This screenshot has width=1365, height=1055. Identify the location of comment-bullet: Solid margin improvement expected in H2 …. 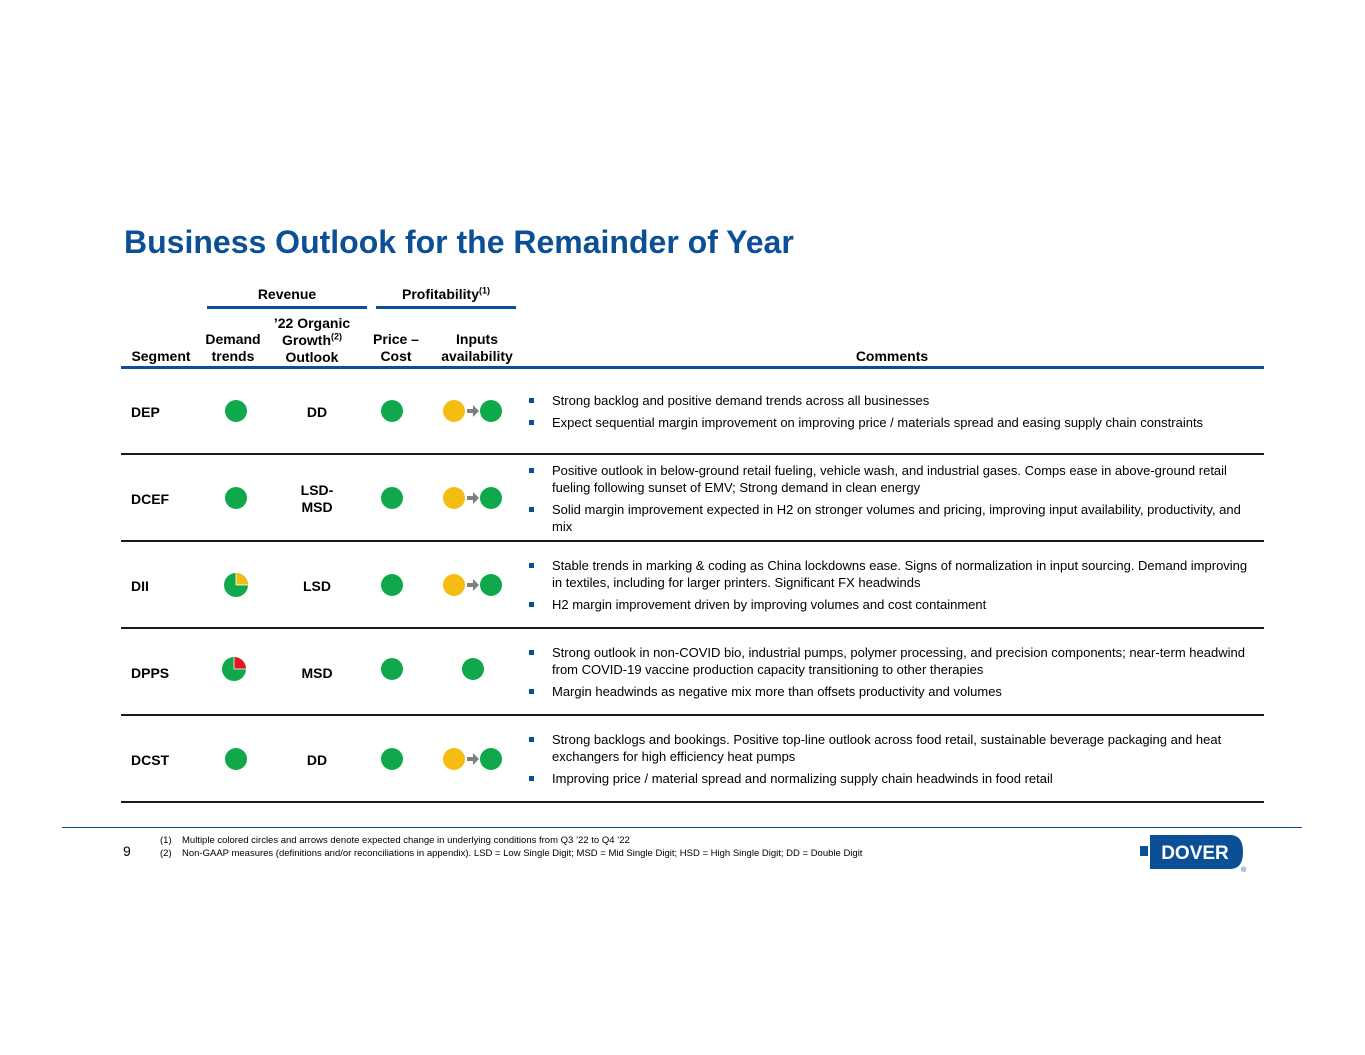
(892, 518).